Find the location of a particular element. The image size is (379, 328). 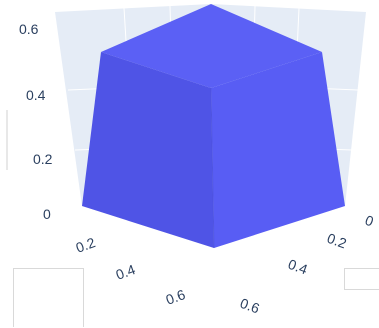

y-tick-label: 0 is located at coordinates (369, 221).